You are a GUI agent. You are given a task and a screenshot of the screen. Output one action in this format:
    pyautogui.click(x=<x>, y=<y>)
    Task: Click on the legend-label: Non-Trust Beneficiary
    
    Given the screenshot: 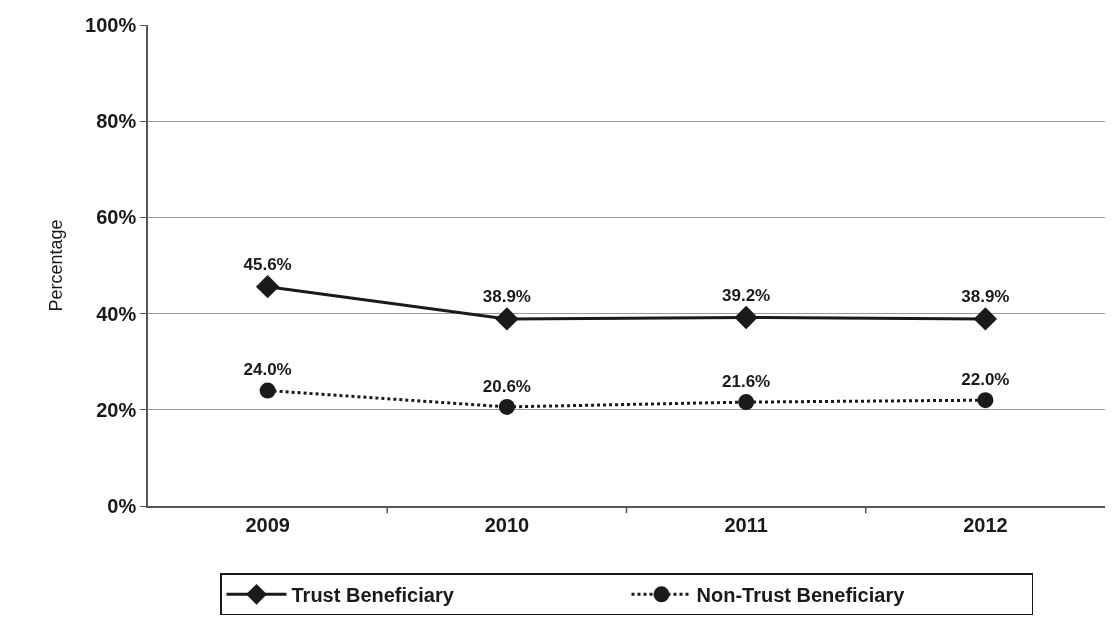 What is the action you would take?
    pyautogui.click(x=801, y=595)
    